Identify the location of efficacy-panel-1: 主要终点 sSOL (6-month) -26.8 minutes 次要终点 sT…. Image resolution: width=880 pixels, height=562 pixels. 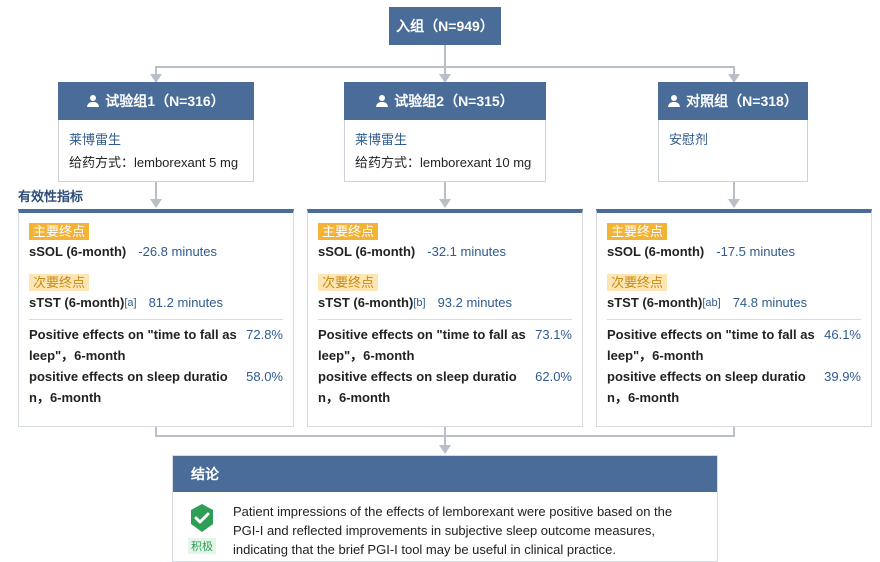
(156, 318).